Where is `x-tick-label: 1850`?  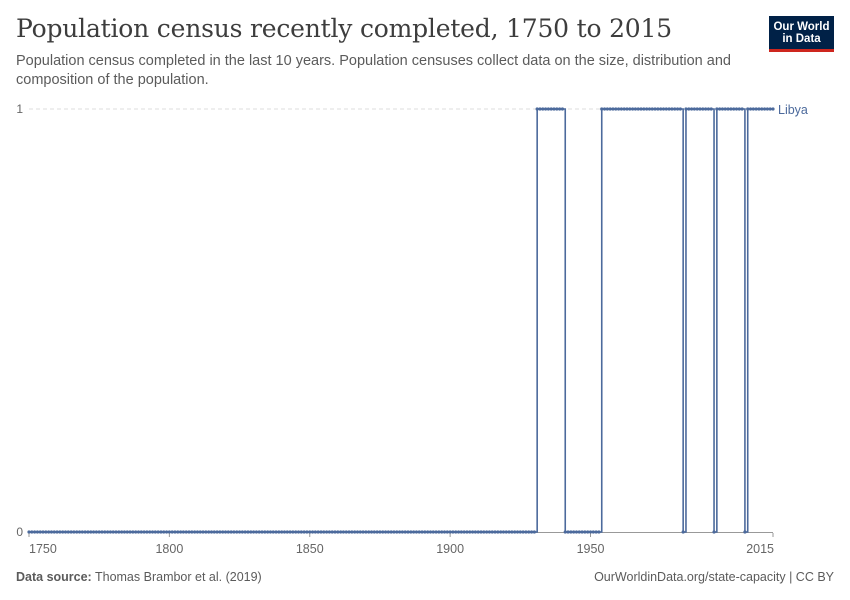 x-tick-label: 1850 is located at coordinates (310, 549).